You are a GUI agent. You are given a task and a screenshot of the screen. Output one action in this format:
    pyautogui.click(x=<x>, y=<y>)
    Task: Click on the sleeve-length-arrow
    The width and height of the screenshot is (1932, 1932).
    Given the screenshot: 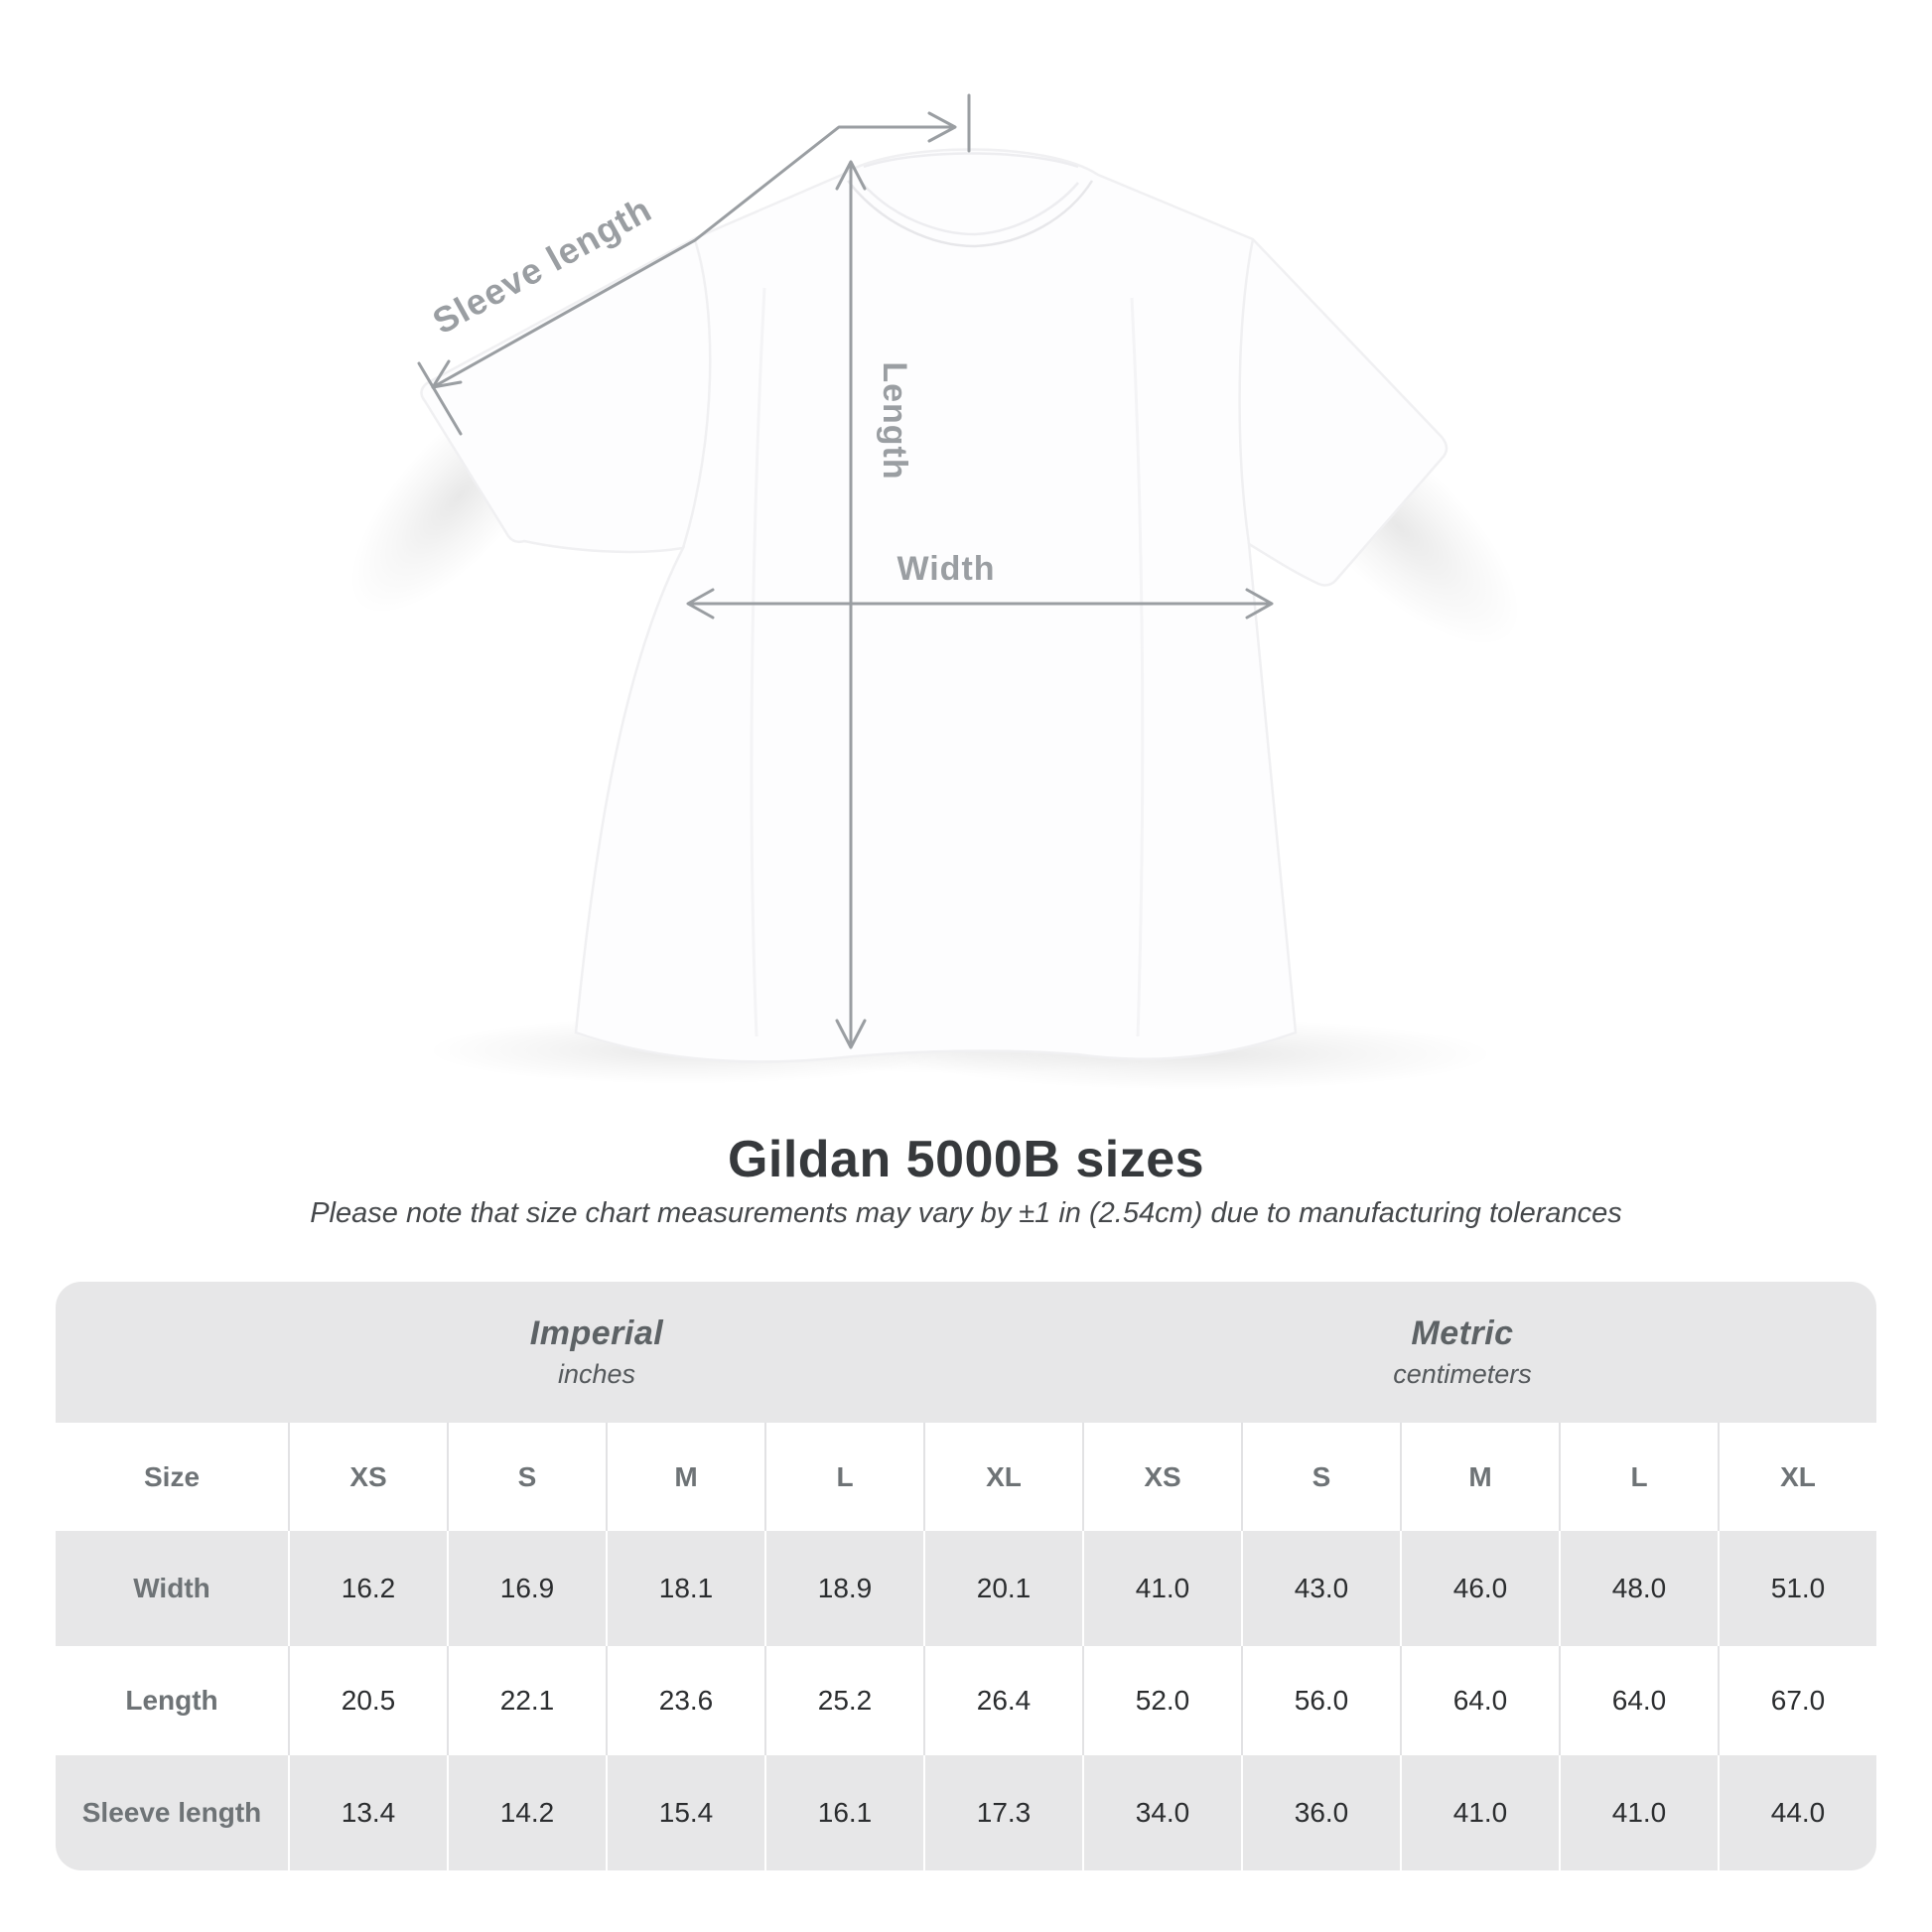 What is the action you would take?
    pyautogui.click(x=694, y=265)
    